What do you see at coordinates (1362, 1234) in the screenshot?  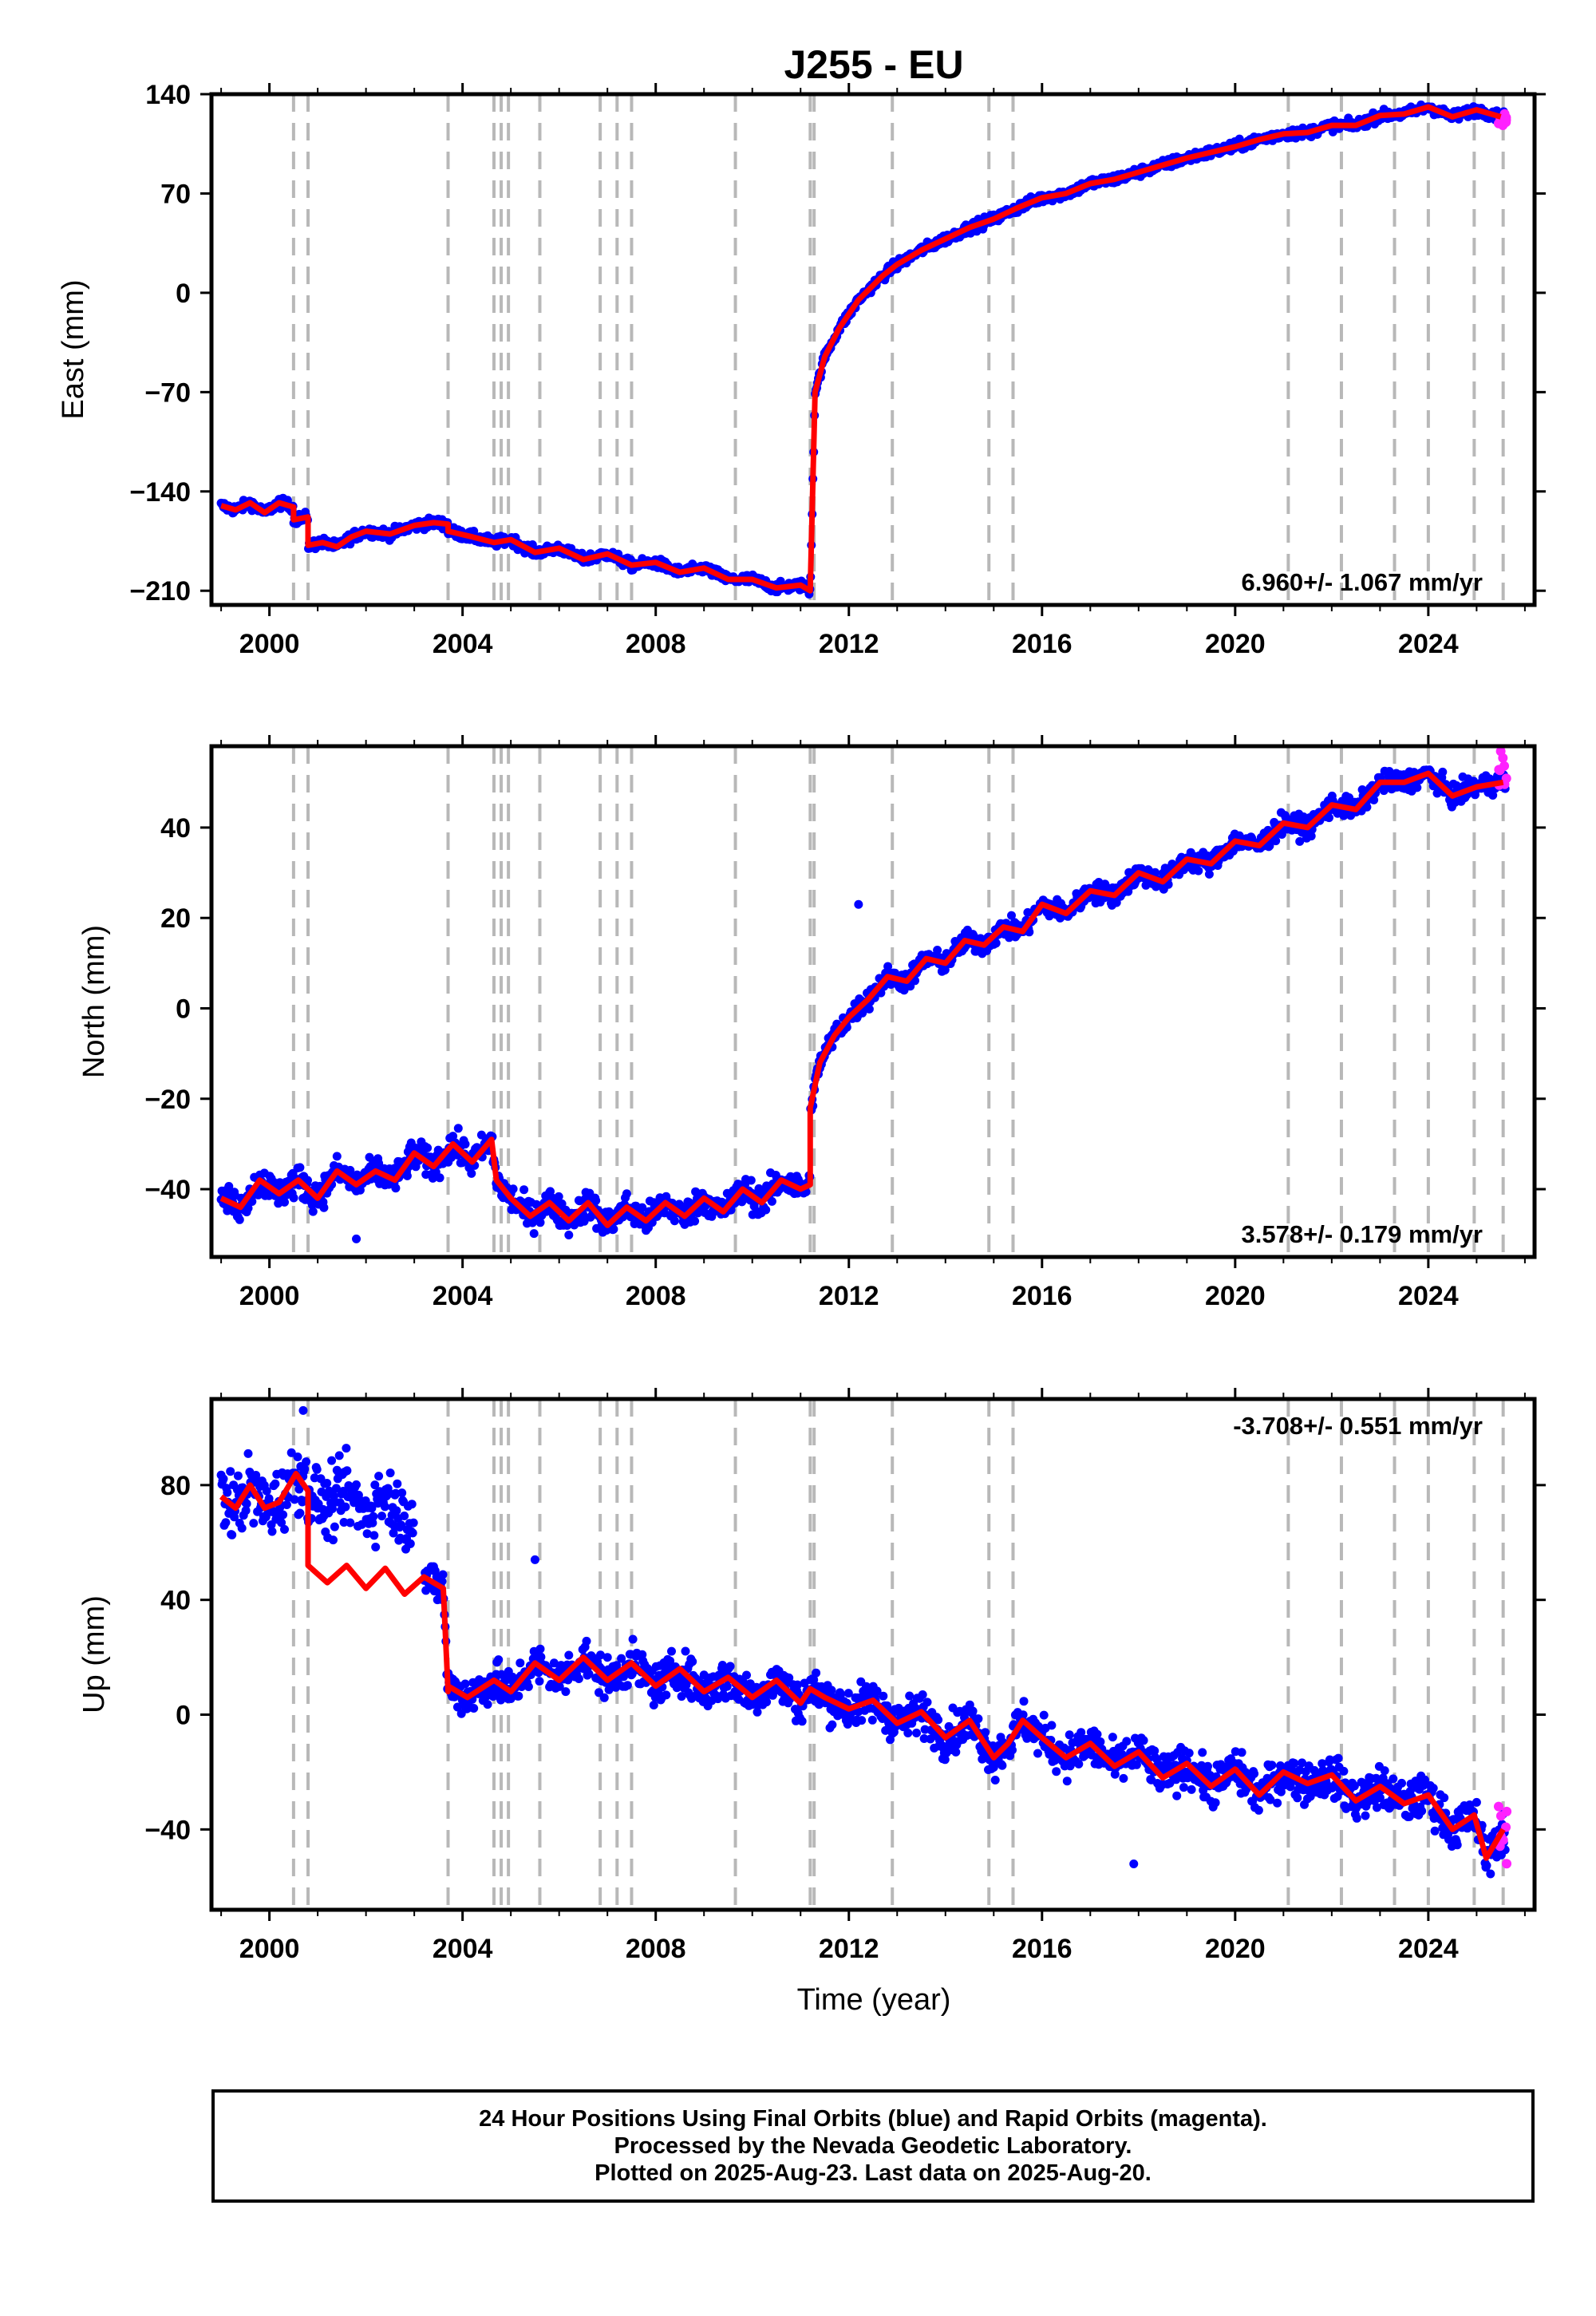 I see `velocity-label: 3.578+/- 0.179 mm/yr` at bounding box center [1362, 1234].